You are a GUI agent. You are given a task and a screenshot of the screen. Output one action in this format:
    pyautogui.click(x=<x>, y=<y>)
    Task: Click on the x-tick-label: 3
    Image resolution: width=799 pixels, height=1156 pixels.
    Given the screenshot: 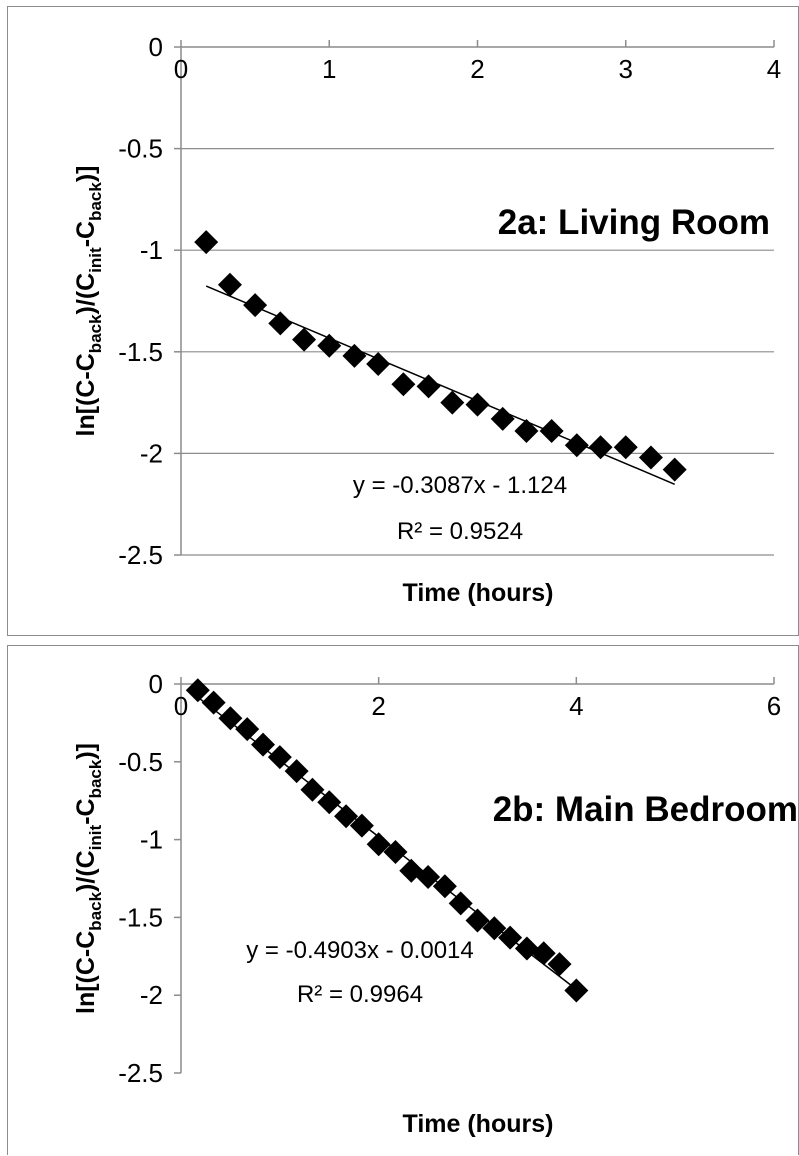 What is the action you would take?
    pyautogui.click(x=626, y=69)
    